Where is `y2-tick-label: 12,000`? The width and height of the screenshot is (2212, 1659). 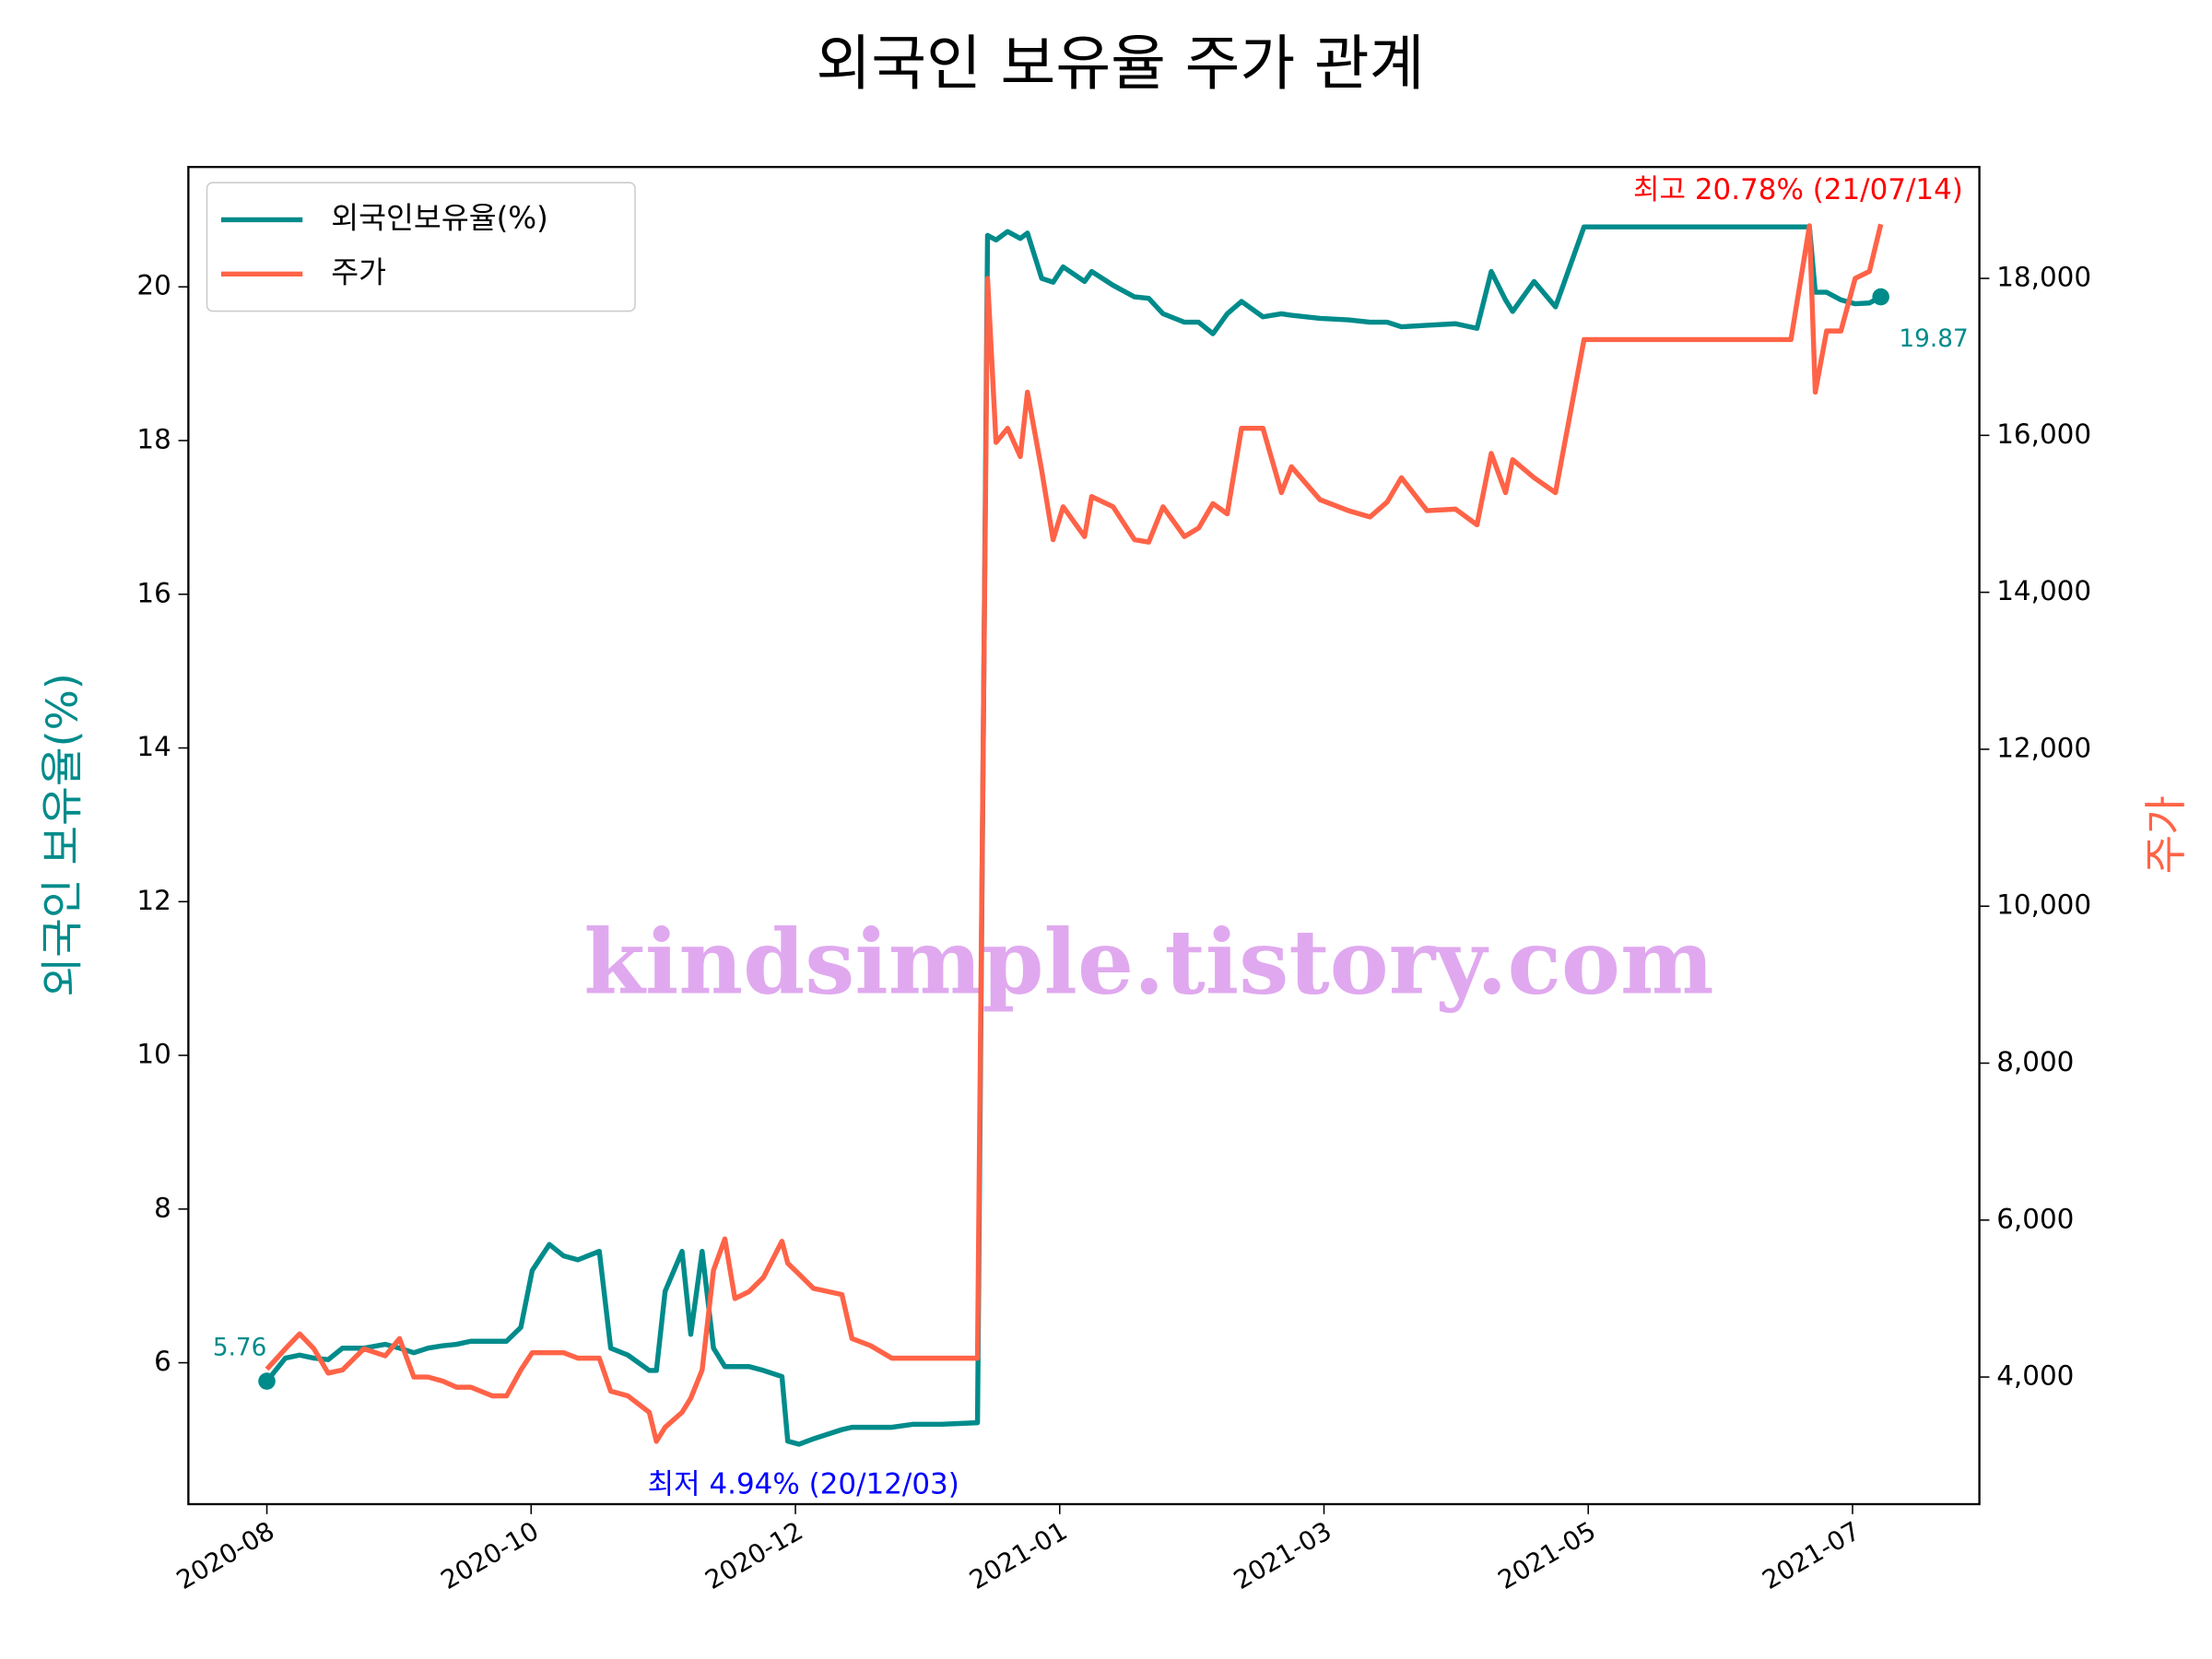 y2-tick-label: 12,000 is located at coordinates (2043, 747).